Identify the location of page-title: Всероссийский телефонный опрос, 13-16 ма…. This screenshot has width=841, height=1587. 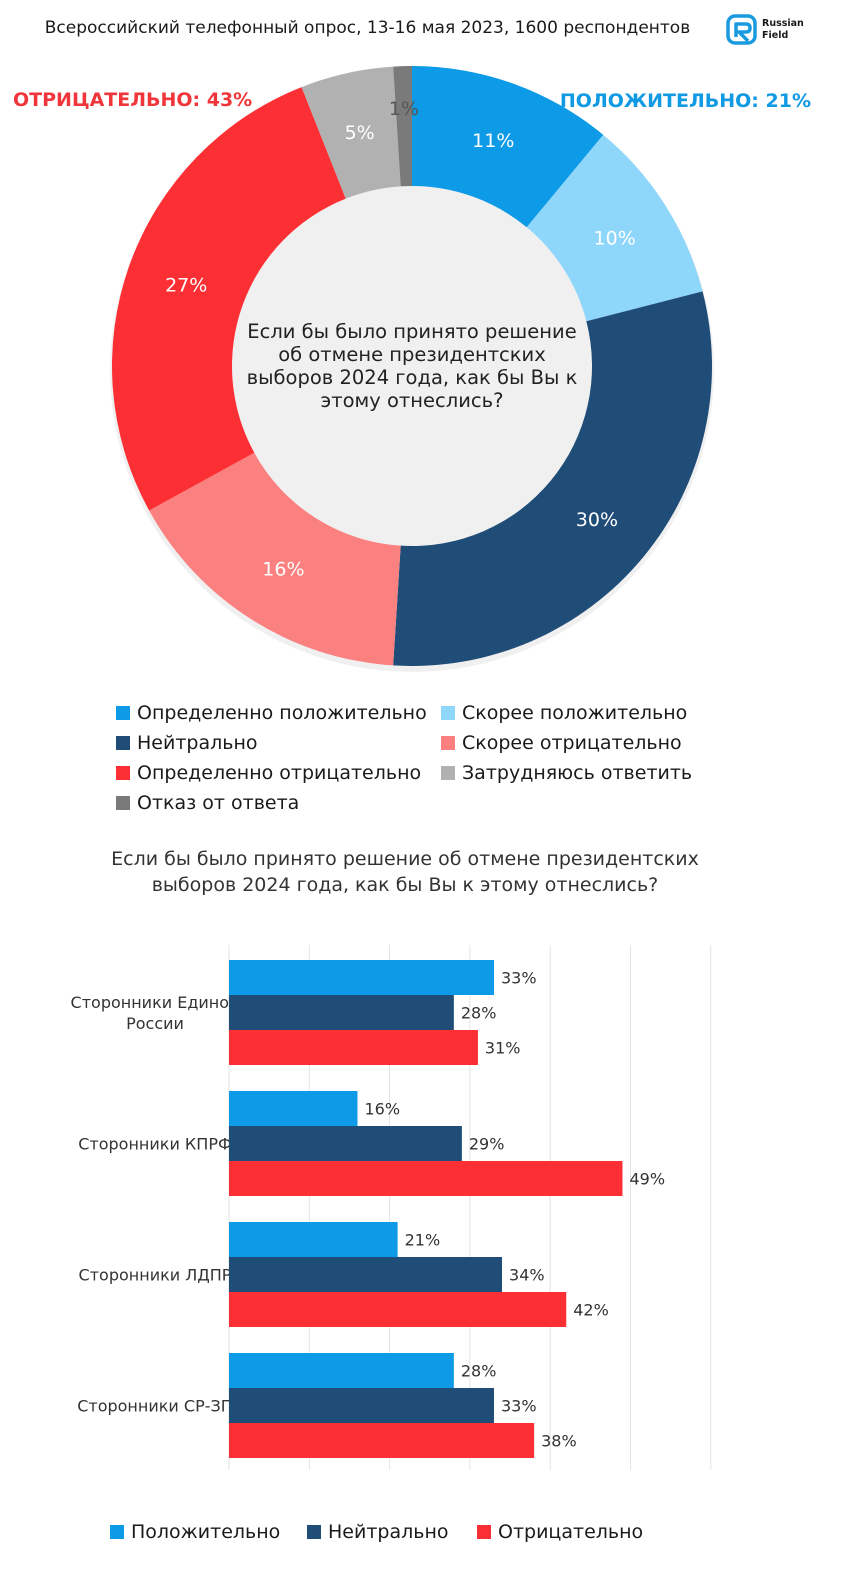
(367, 28).